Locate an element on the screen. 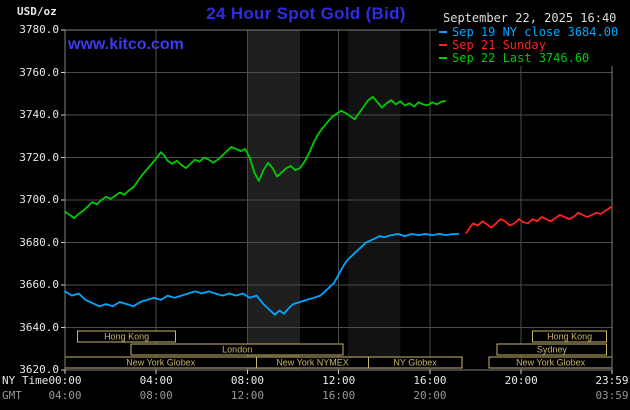 This screenshot has width=630, height=410. page-title: 24 Hour Spot Gold (Bid) is located at coordinates (306, 13).